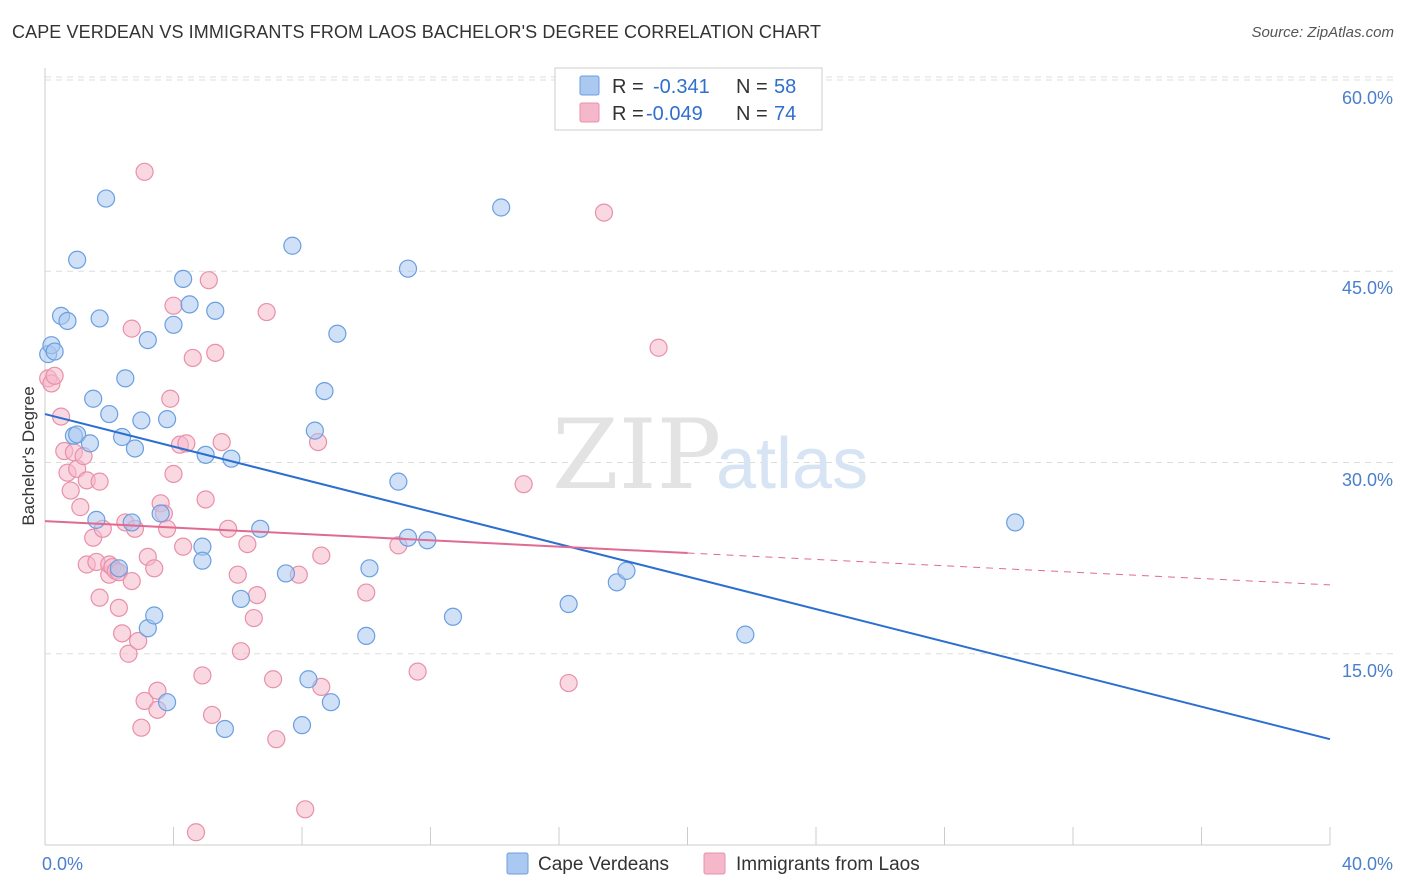  I want to click on legend-n-value: 74, so click(785, 114).